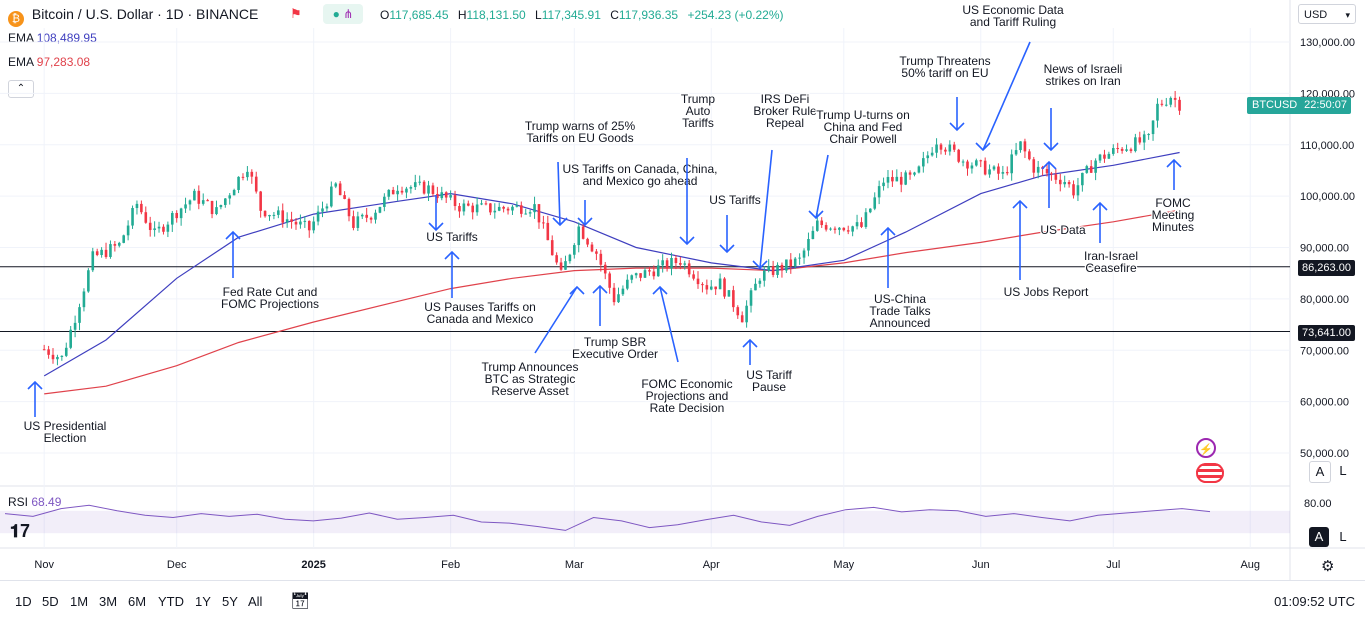  What do you see at coordinates (50, 601) in the screenshot?
I see `range-5d-button: 5D` at bounding box center [50, 601].